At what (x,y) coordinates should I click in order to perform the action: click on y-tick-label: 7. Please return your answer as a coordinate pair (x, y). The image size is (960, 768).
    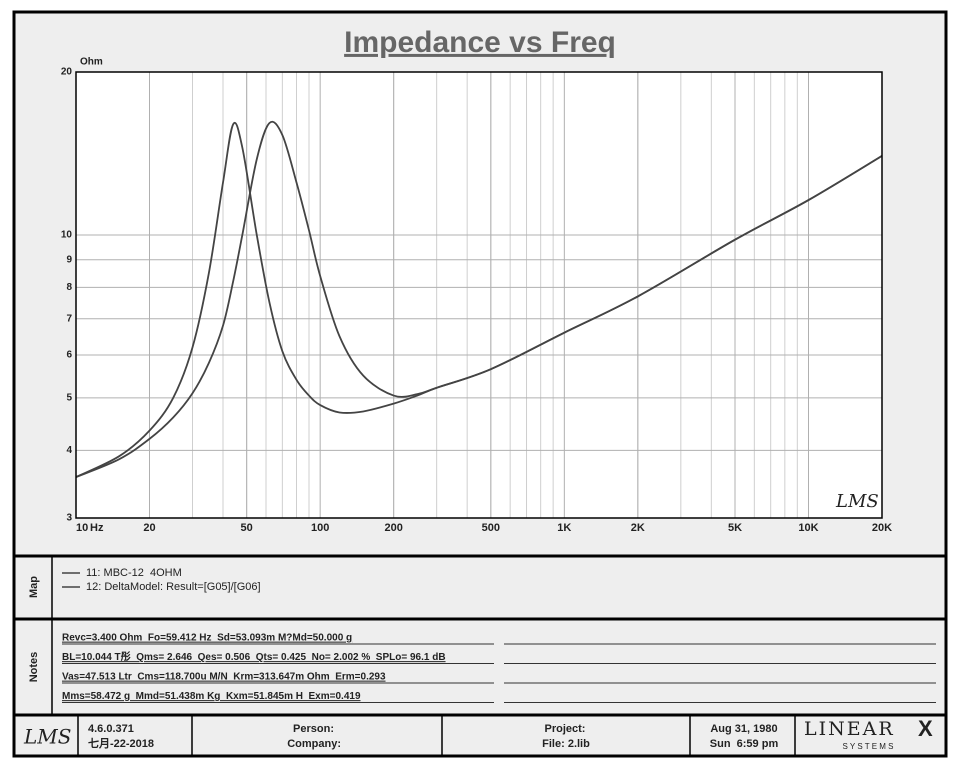
    Looking at the image, I should click on (69, 318).